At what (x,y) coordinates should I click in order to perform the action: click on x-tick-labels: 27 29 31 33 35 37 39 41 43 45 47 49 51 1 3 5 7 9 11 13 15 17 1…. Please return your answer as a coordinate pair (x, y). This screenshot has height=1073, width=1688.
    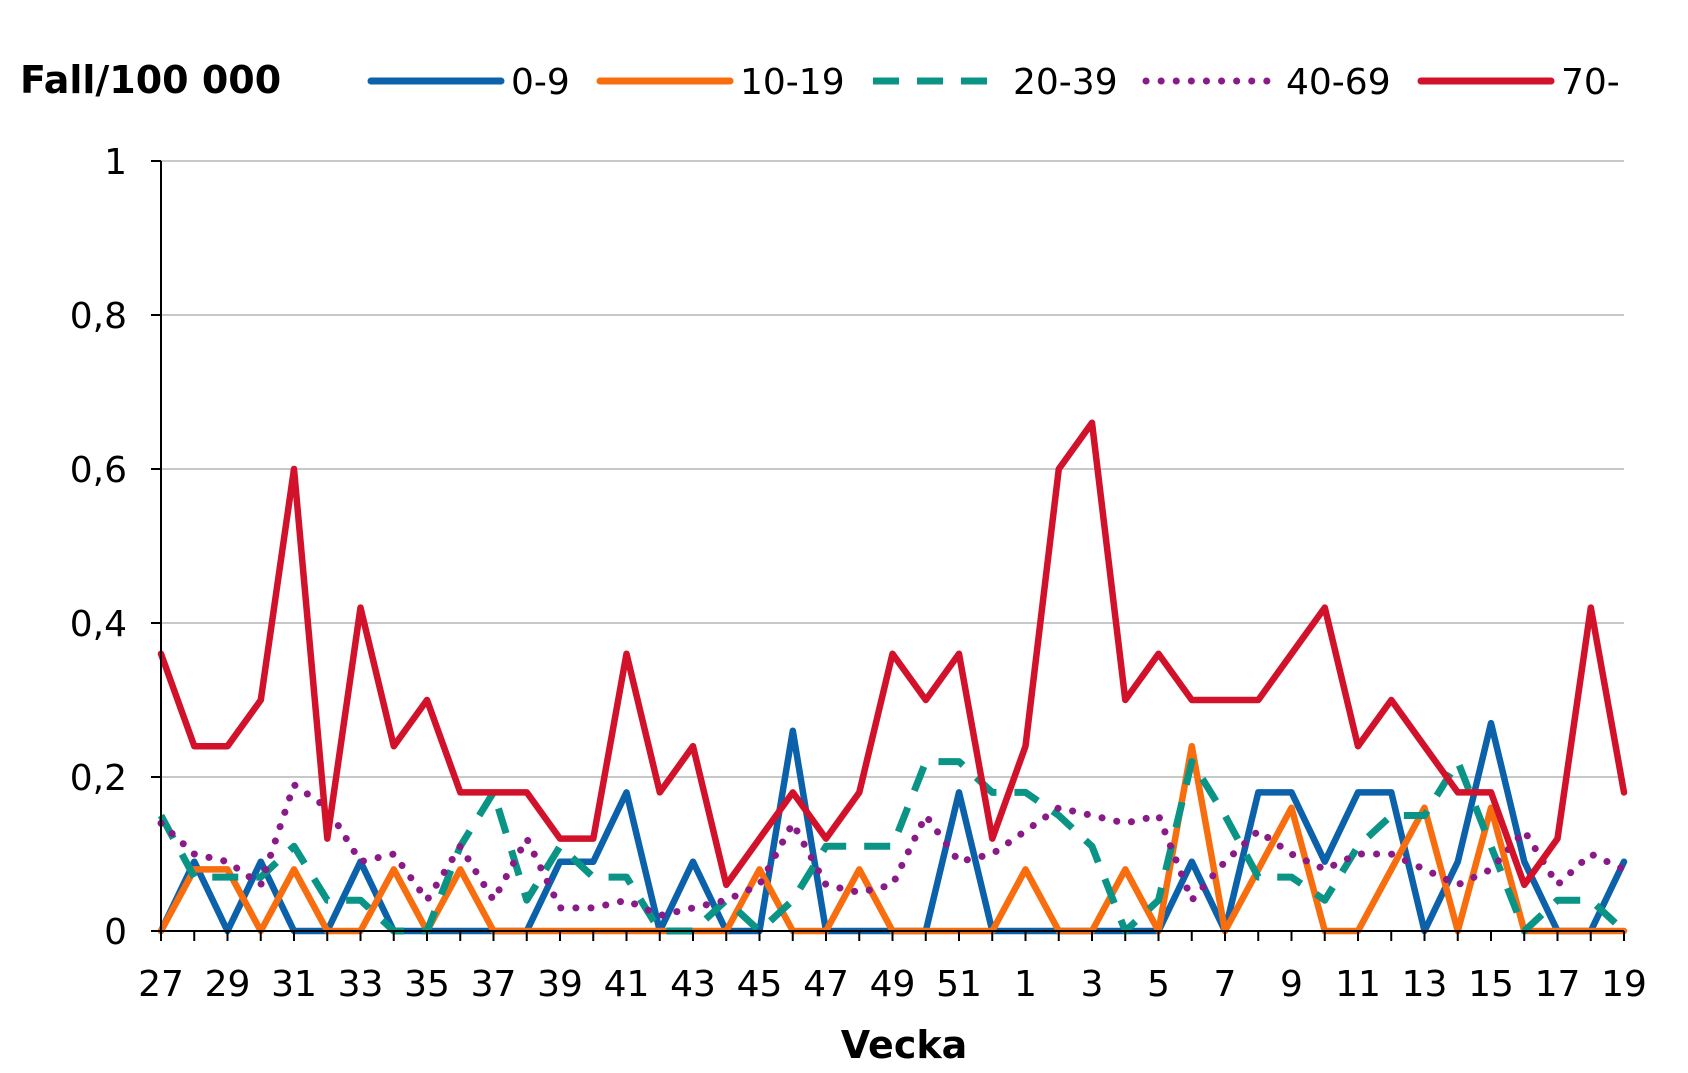
    Looking at the image, I should click on (892, 984).